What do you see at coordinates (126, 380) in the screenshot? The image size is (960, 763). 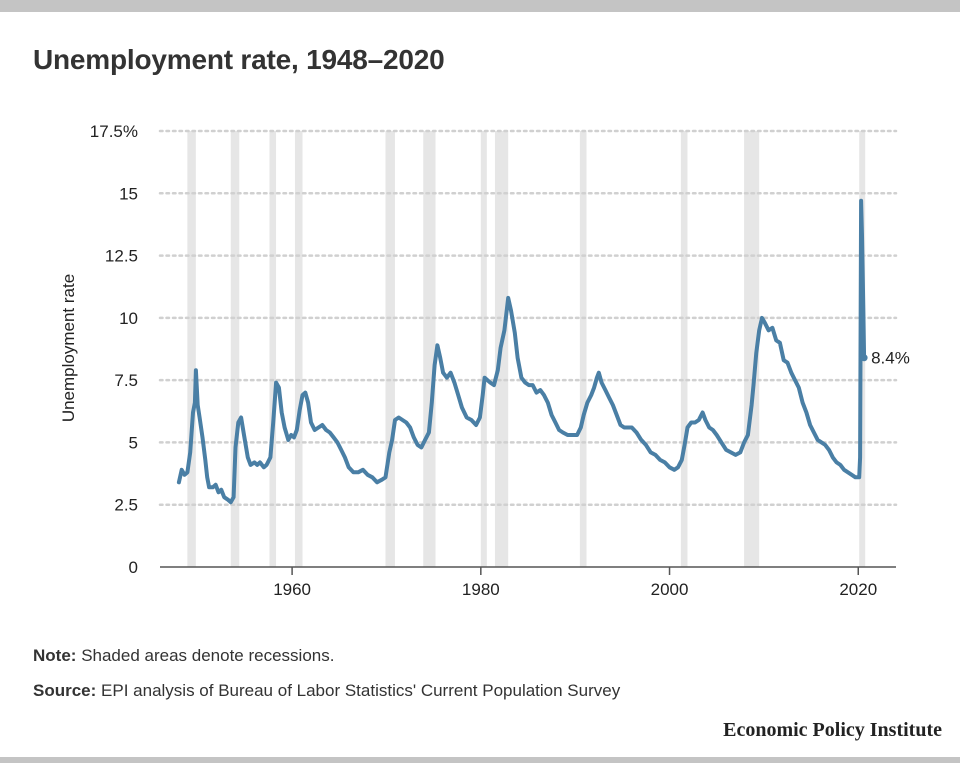 I see `y-tick-label-3: 7.5` at bounding box center [126, 380].